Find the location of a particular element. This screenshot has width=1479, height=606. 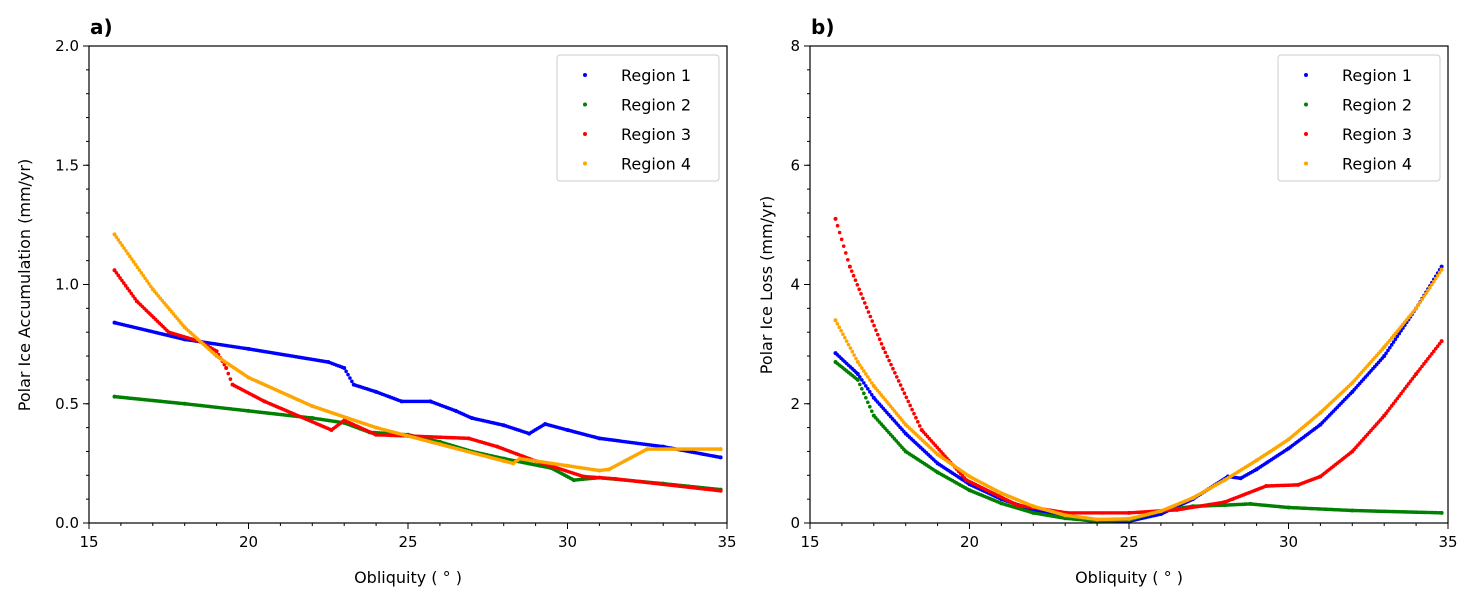

panel-label: a) is located at coordinates (101, 27).